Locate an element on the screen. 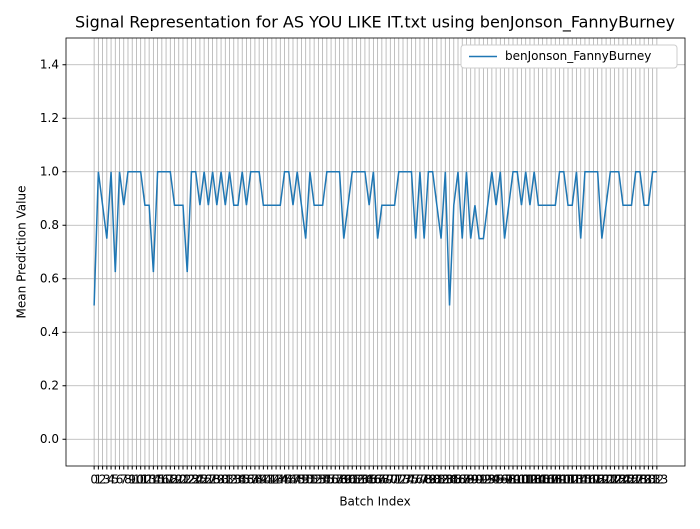 Image resolution: width=700 pixels, height=529 pixels. x-tick-label: 115 is located at coordinates (580, 480).